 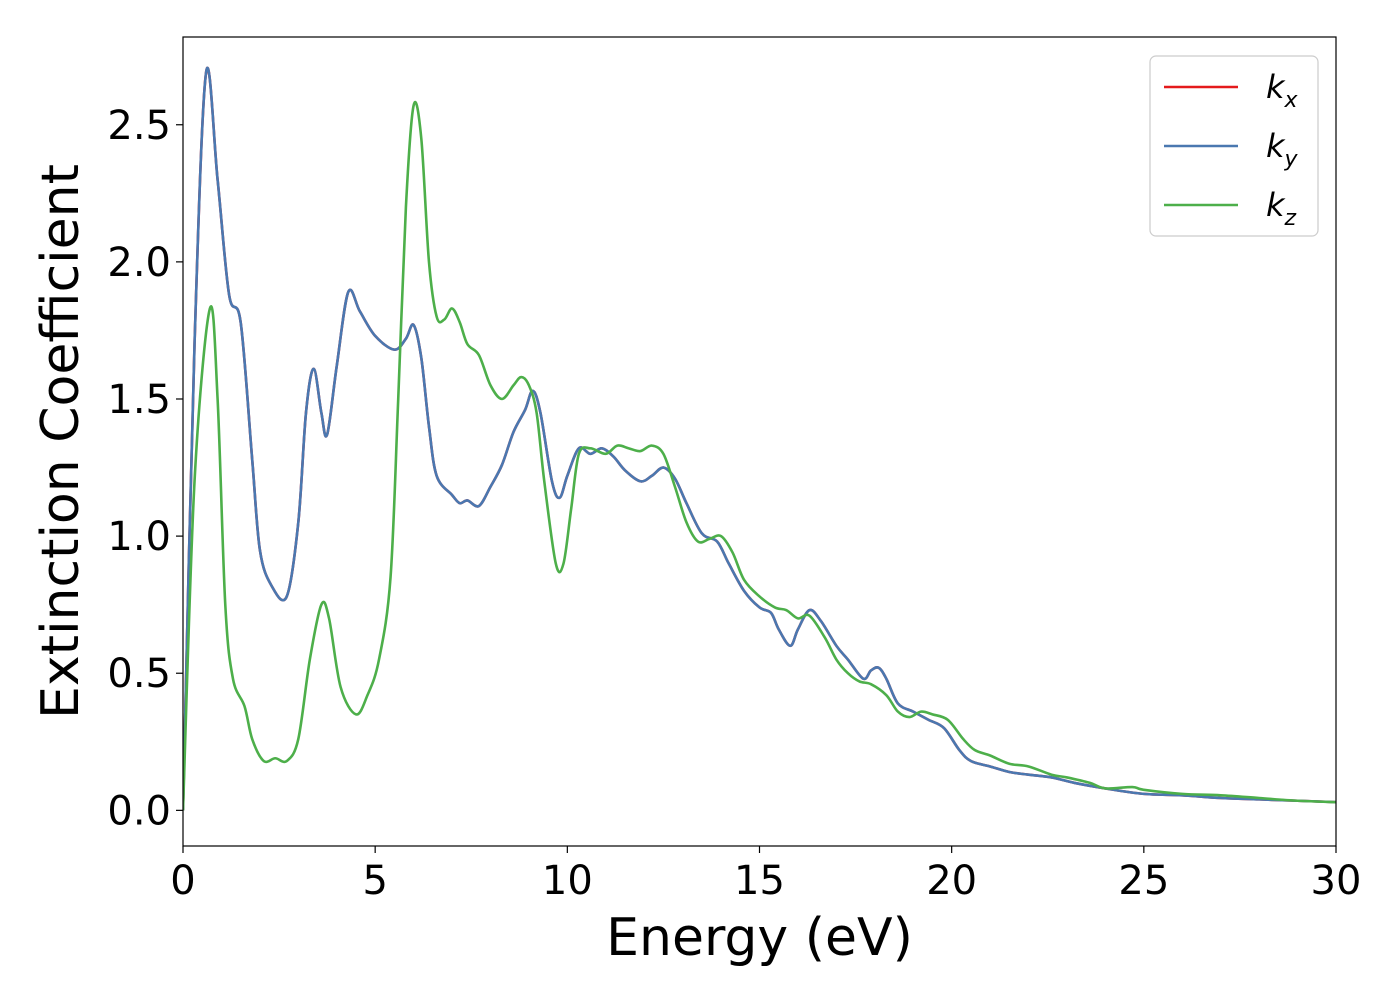 What do you see at coordinates (1143, 881) in the screenshot?
I see `x-tick-label: 25` at bounding box center [1143, 881].